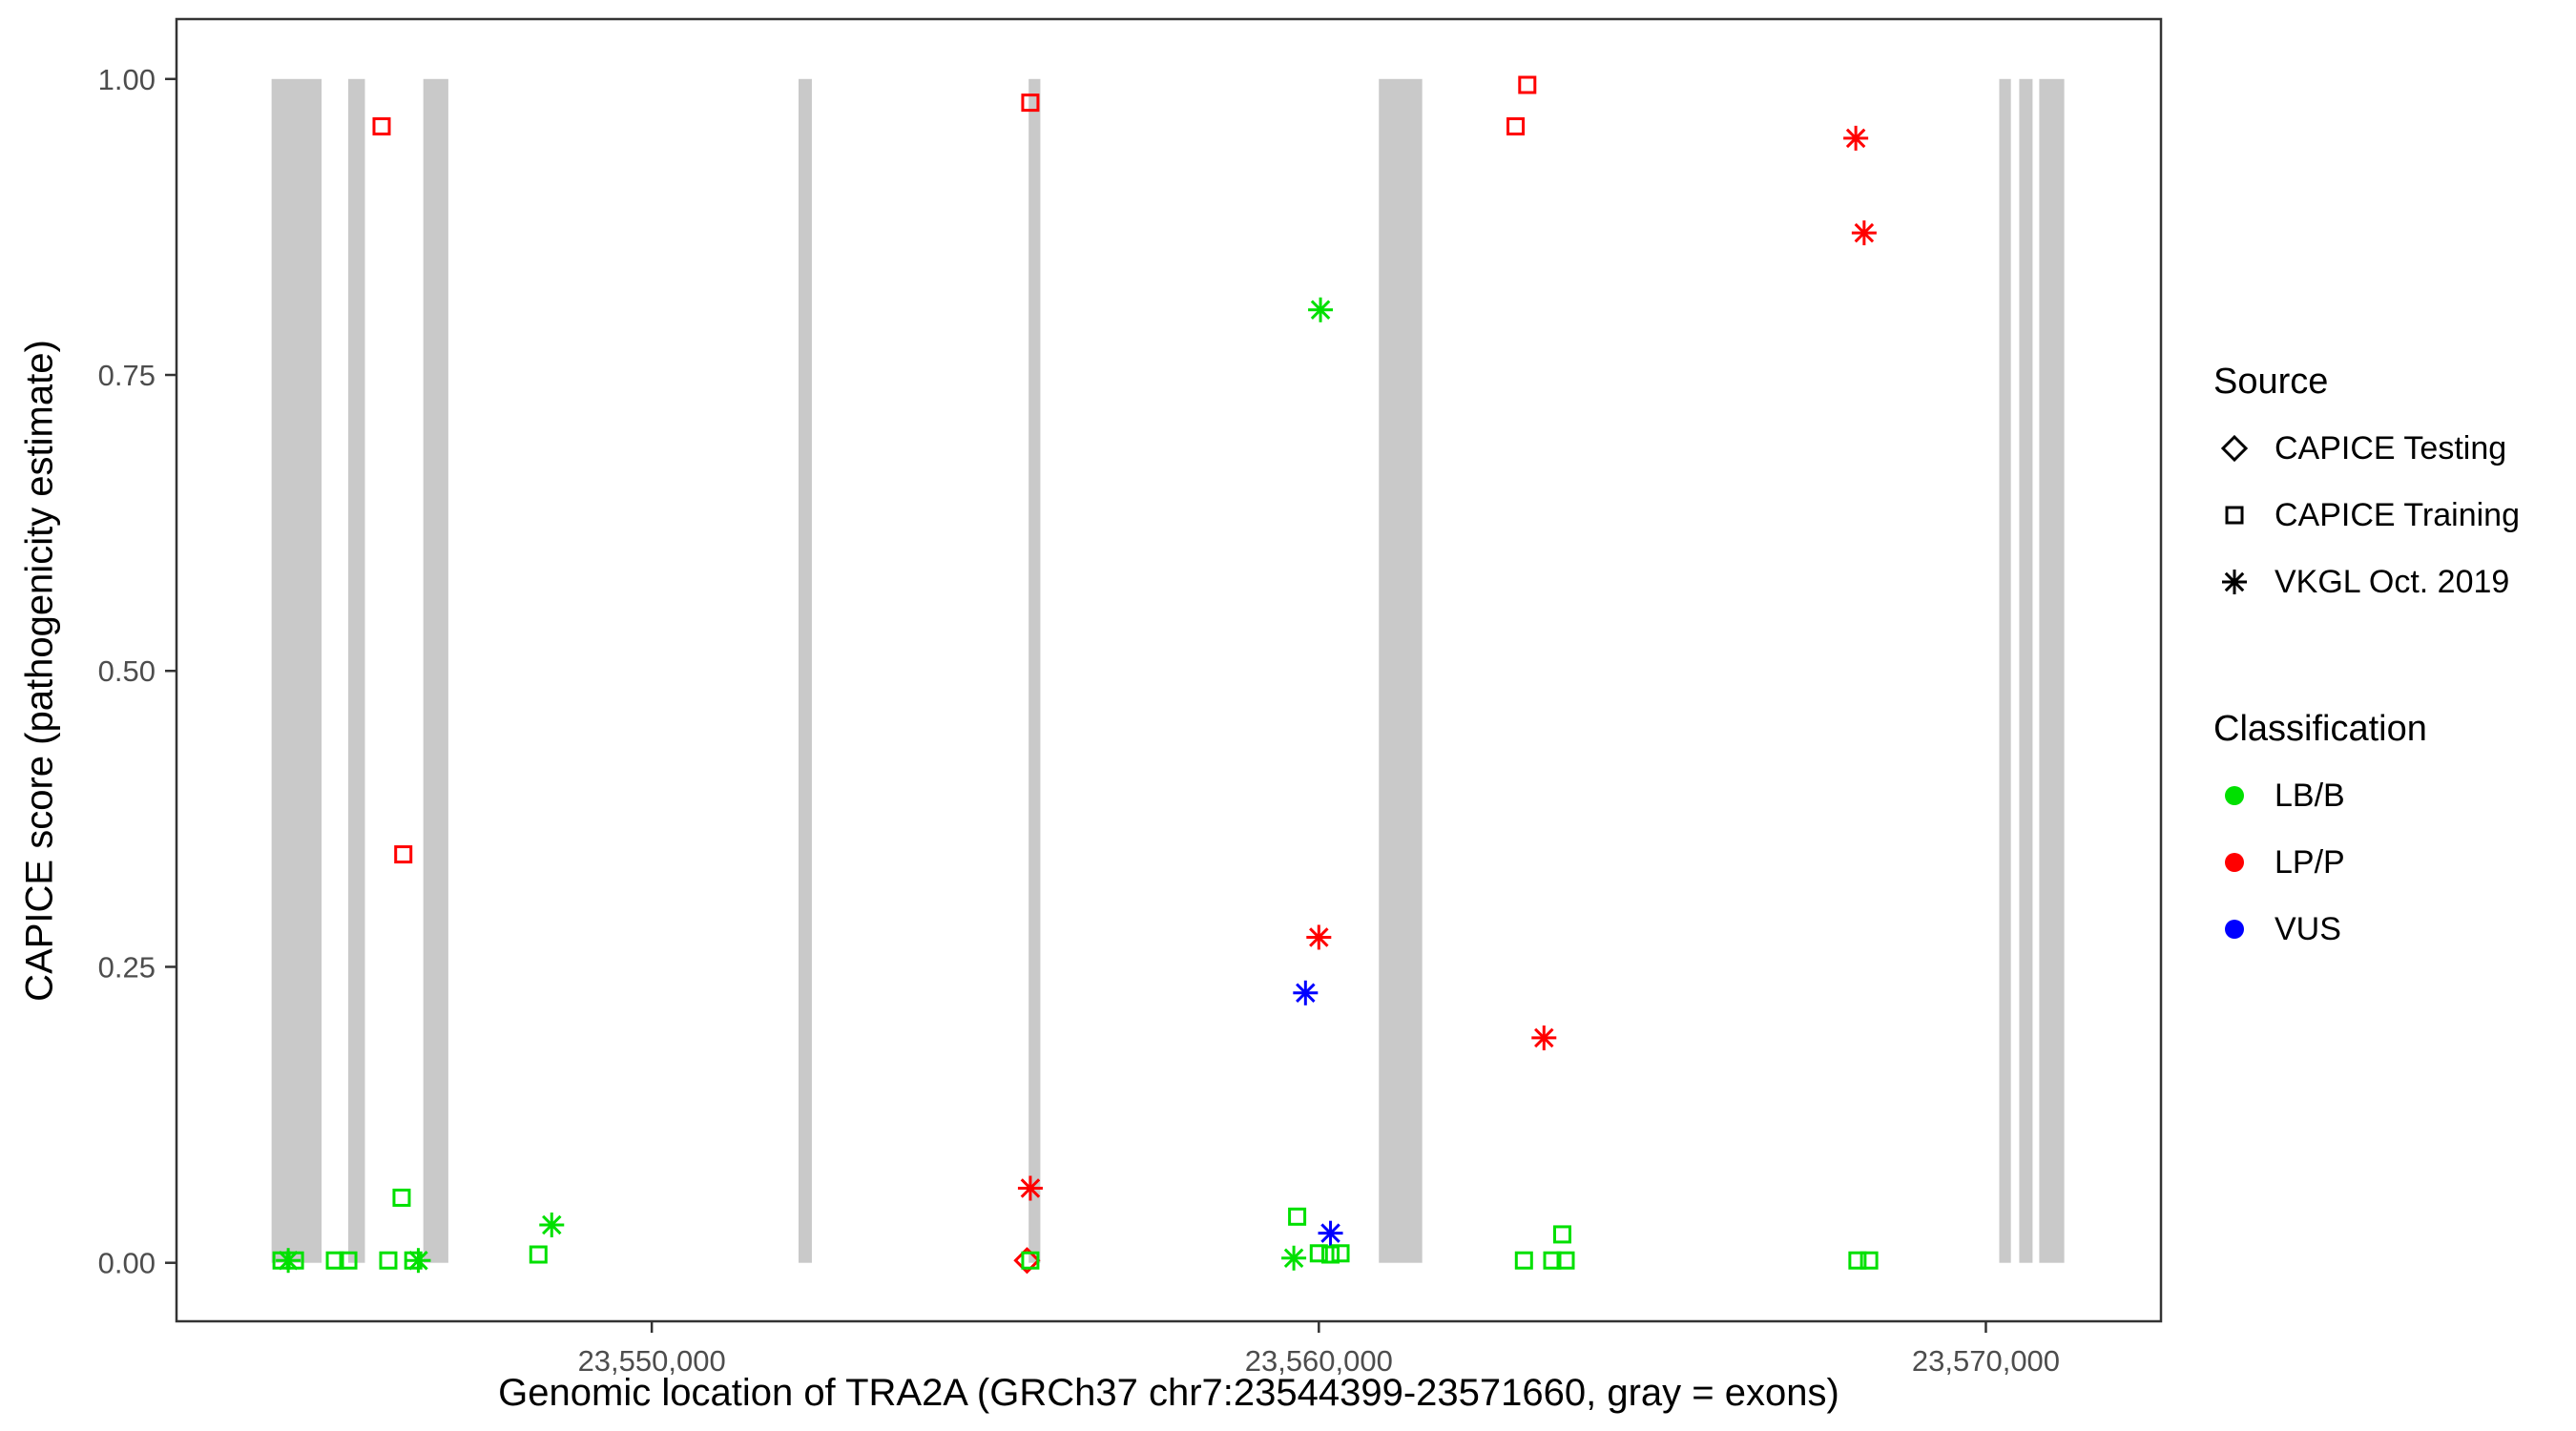 The image size is (2576, 1431). I want to click on legend-classification-section: Classification LB/B LP/P VUS, so click(2389, 829).